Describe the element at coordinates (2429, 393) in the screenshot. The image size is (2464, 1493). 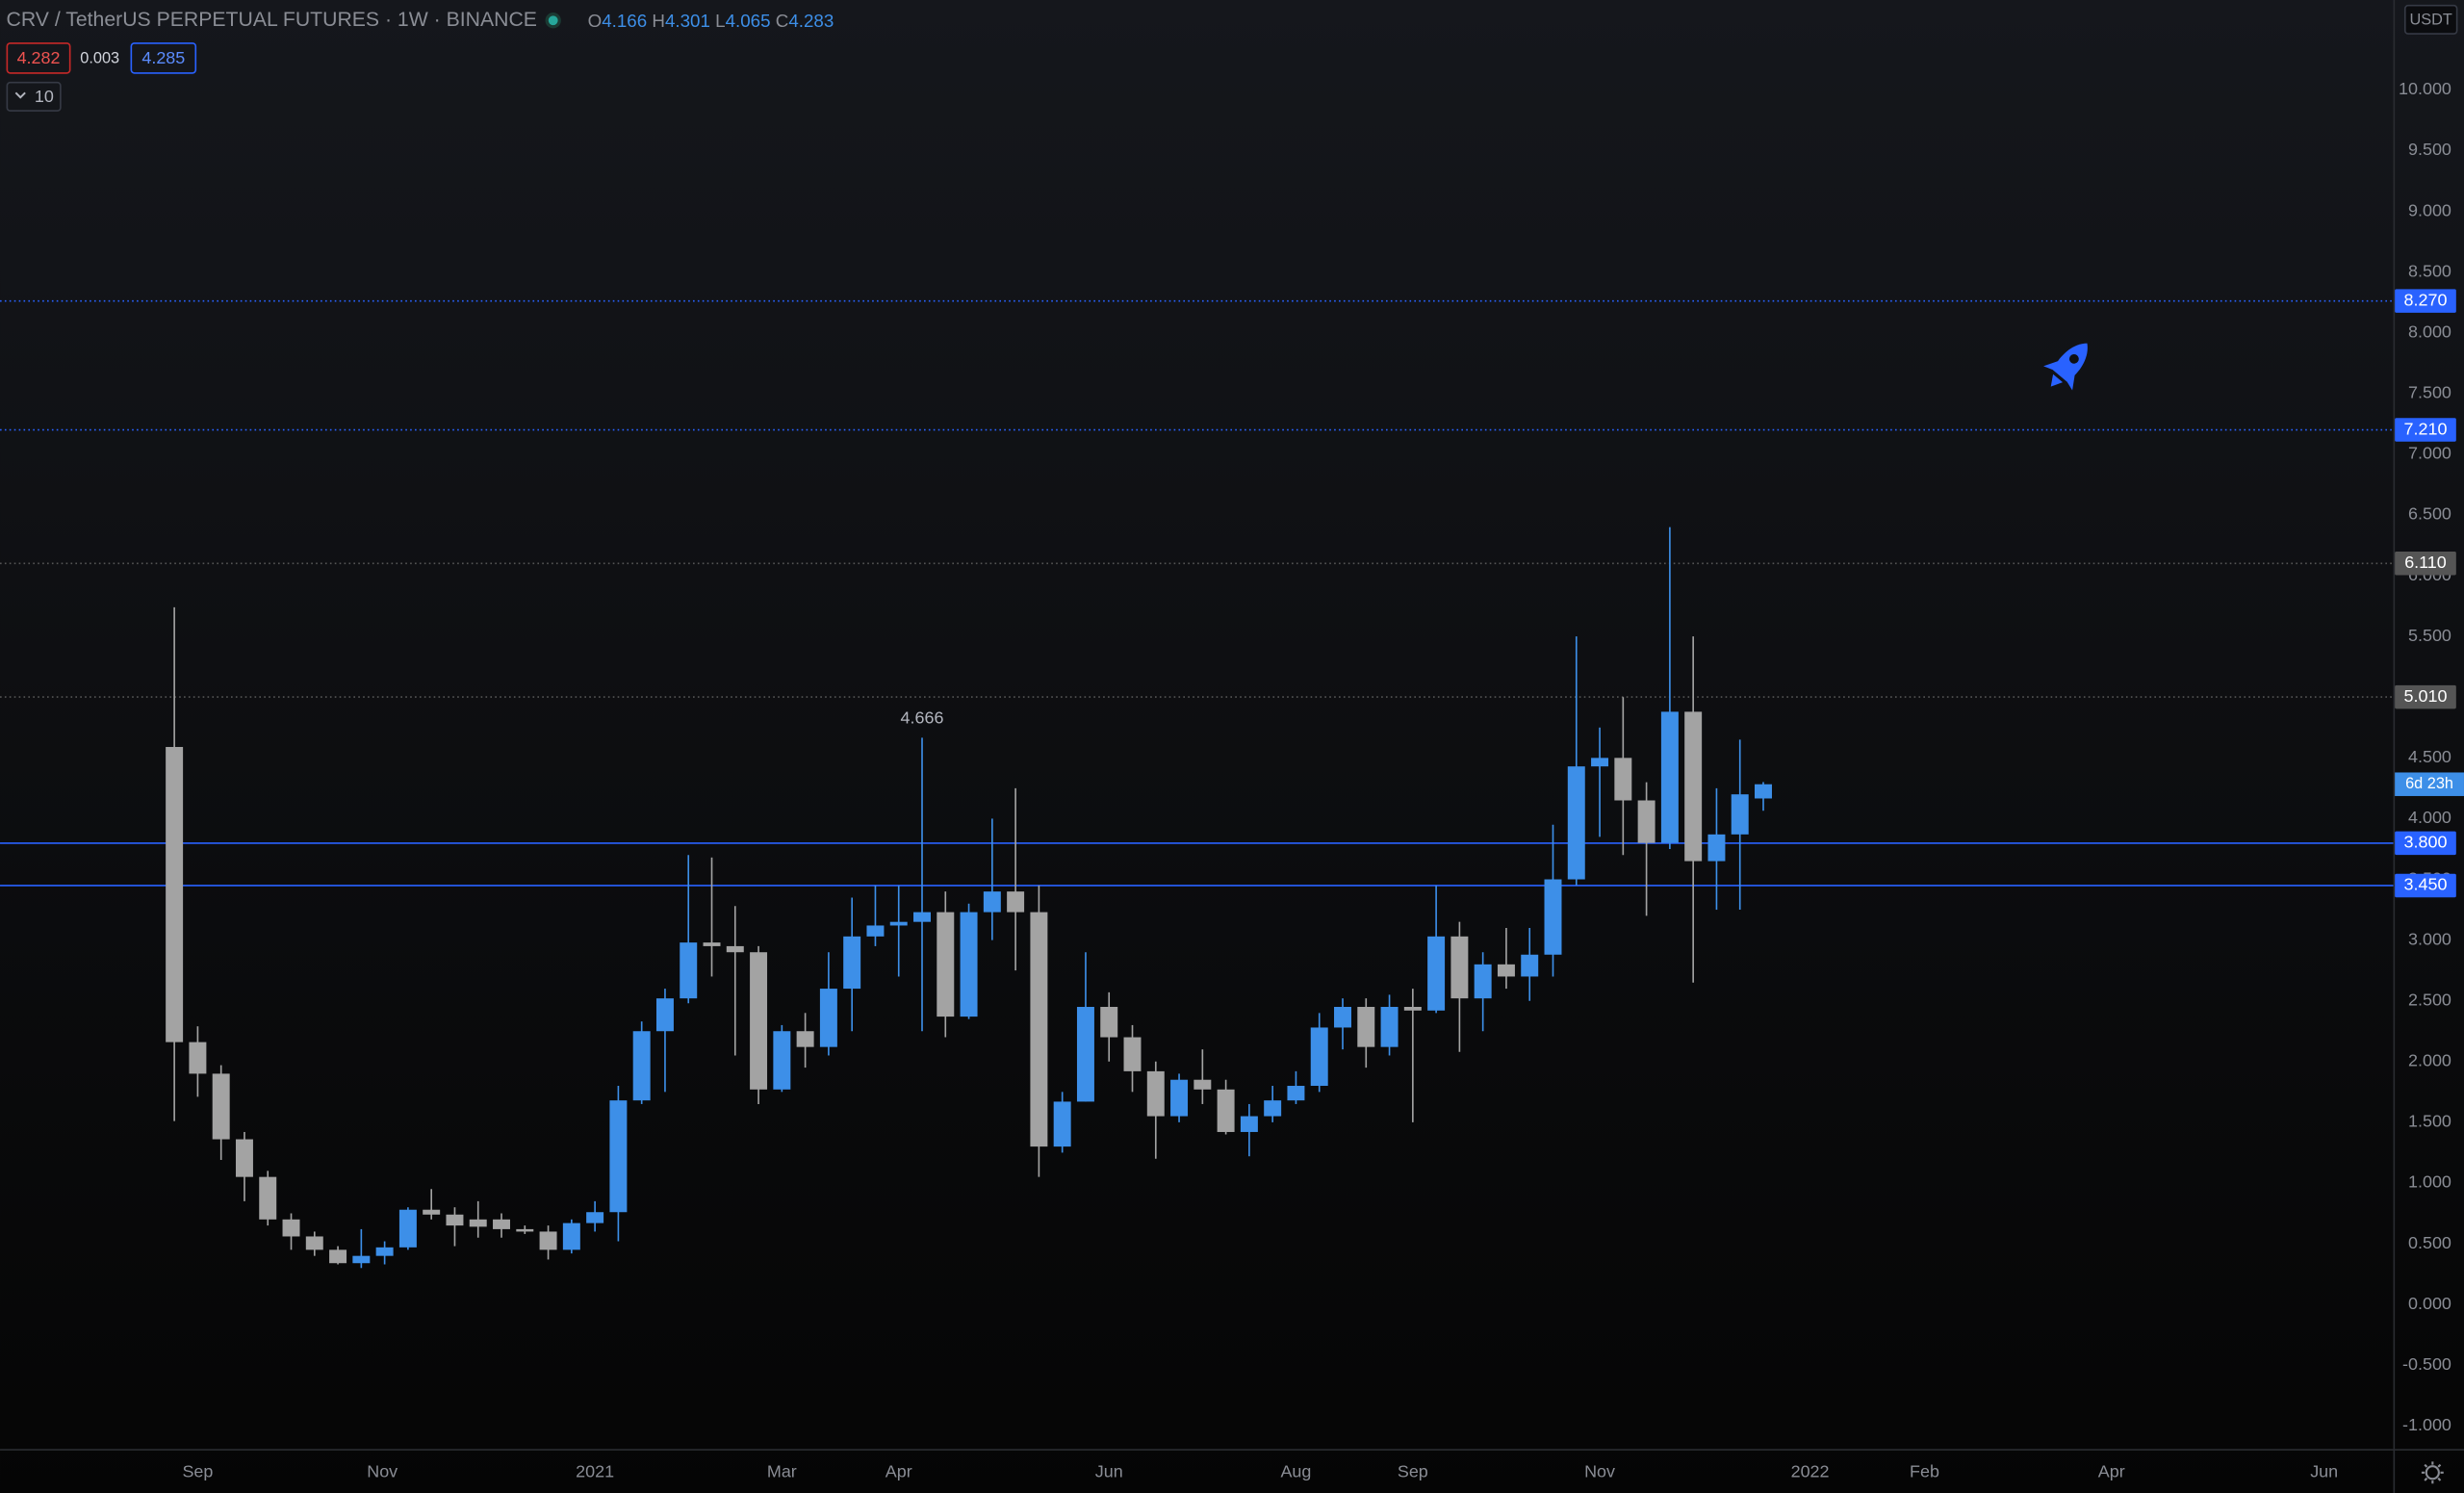
I see `y-tick-label: 7.500` at that location.